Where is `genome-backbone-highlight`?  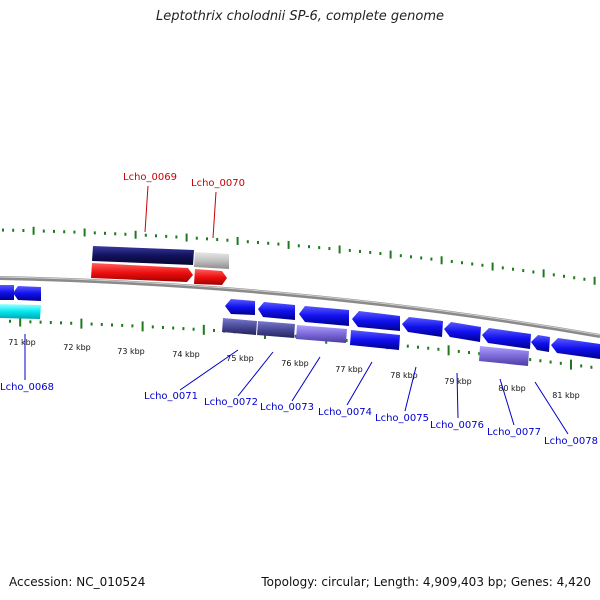 genome-backbone-highlight is located at coordinates (300, 306).